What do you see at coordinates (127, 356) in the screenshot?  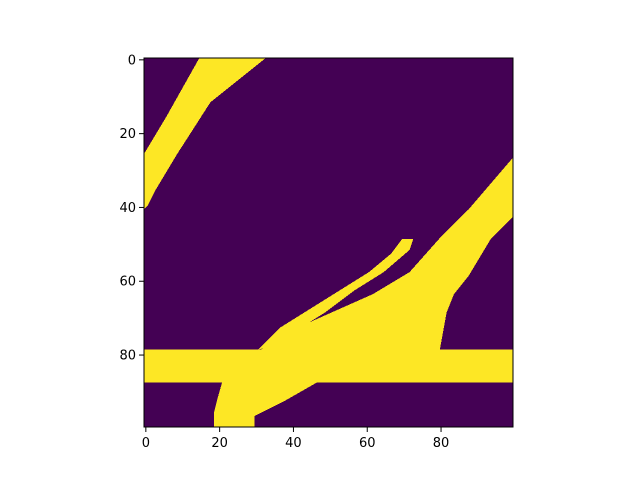 I see `y-tick-label: 80` at bounding box center [127, 356].